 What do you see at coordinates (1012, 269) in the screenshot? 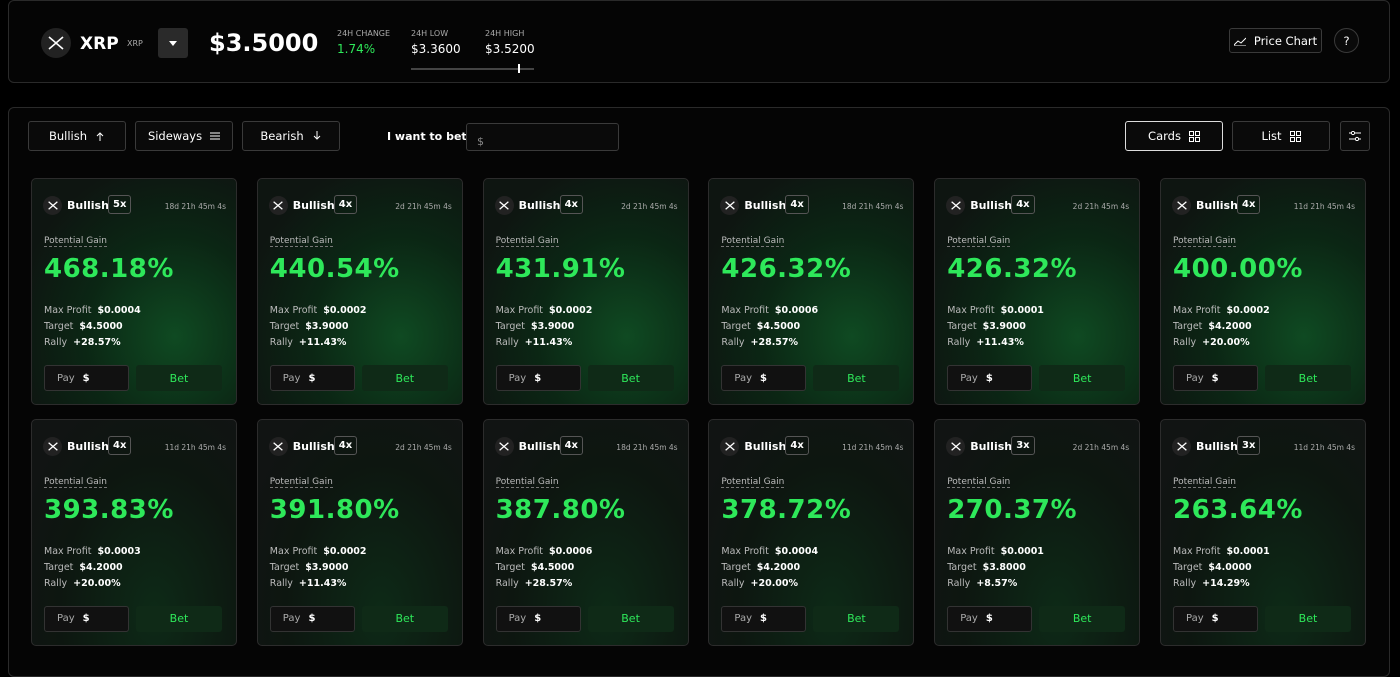
I see `gain-value: 426.32%` at bounding box center [1012, 269].